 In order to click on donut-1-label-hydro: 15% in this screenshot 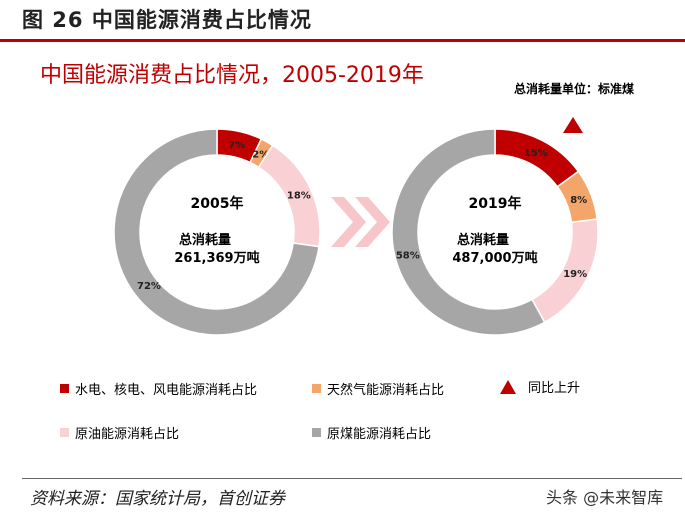, I will do `click(536, 153)`.